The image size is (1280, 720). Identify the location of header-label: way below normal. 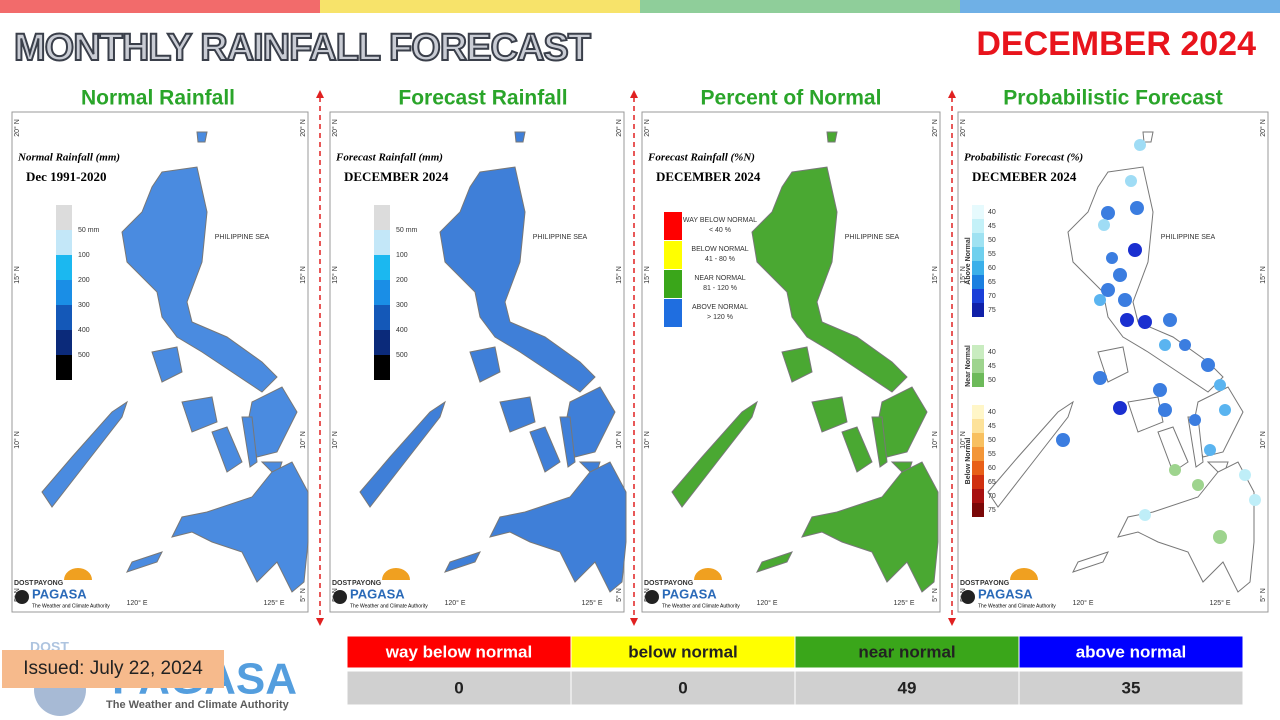
(458, 651).